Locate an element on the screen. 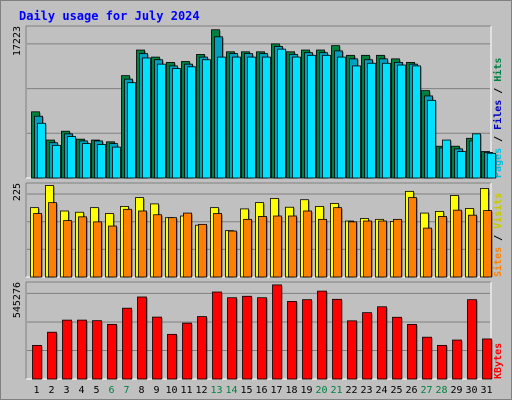  y-max-label: 545276 is located at coordinates (17, 300).